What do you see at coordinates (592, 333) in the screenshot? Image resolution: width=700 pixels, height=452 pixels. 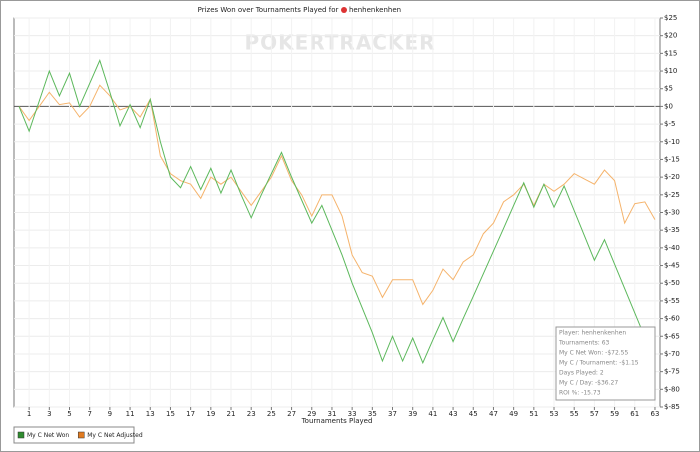 I see `info-line: Player: henhenkenhen` at bounding box center [592, 333].